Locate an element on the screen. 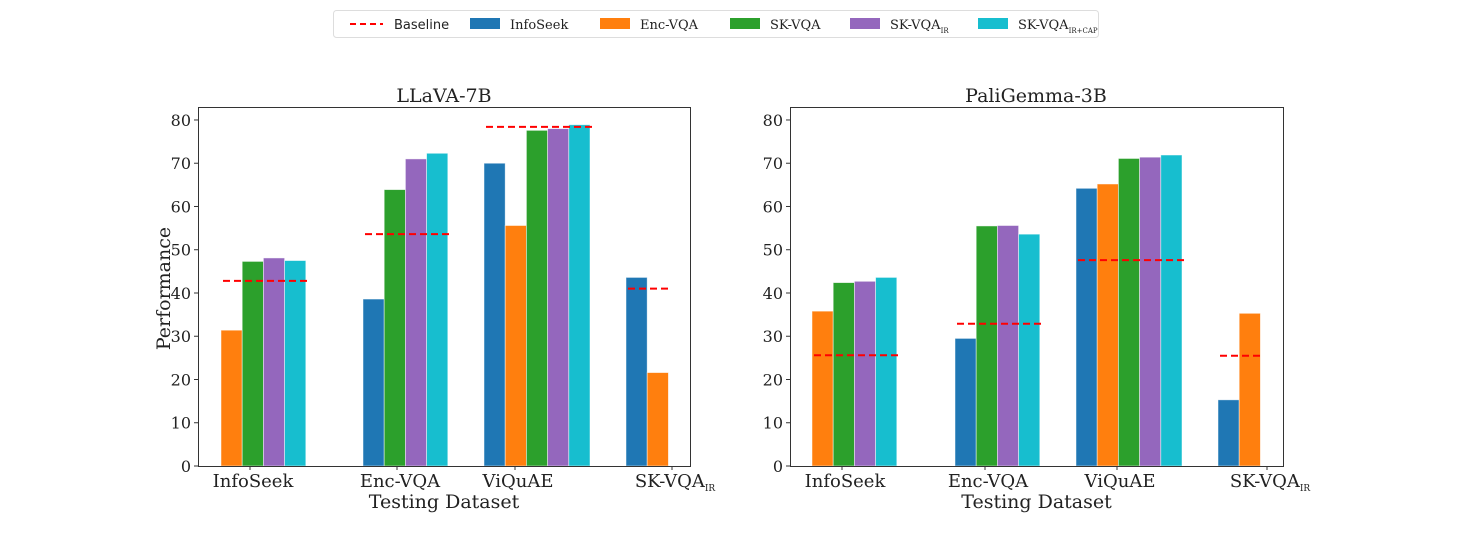  legend-label-1-text: Enc-VQA is located at coordinates (669, 25).